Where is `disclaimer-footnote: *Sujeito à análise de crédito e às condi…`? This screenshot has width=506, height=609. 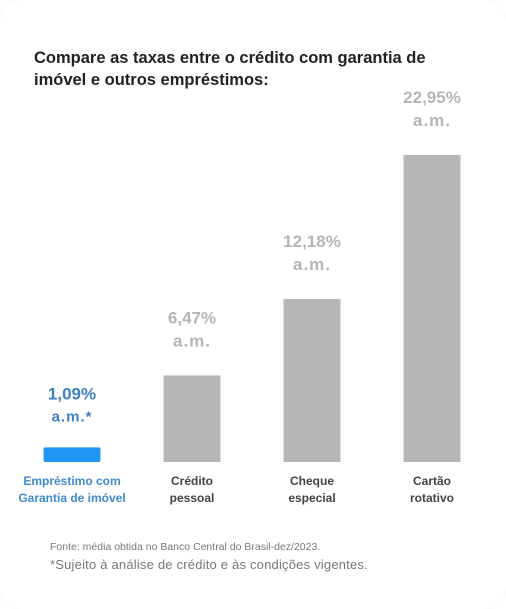 disclaimer-footnote: *Sujeito à análise de crédito e às condi… is located at coordinates (209, 564).